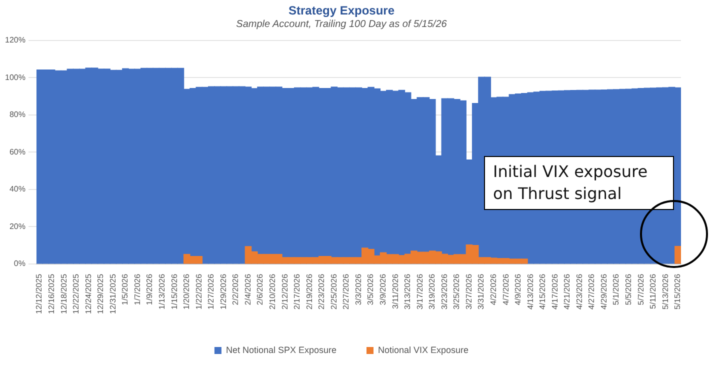 The width and height of the screenshot is (721, 365). What do you see at coordinates (101, 293) in the screenshot?
I see `x-tick-label: 12/29/2025` at bounding box center [101, 293].